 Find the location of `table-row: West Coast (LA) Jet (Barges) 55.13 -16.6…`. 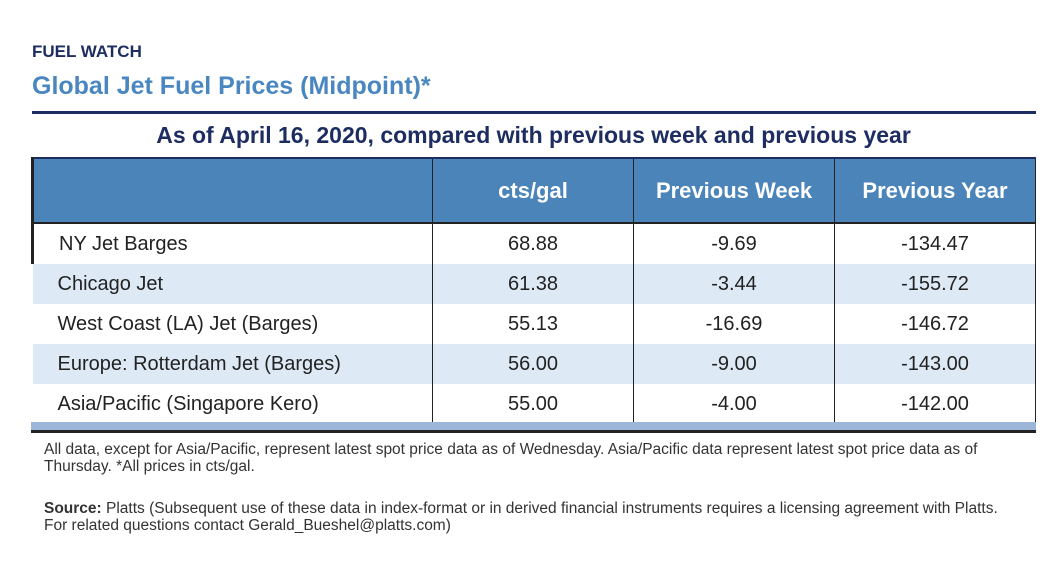

table-row: West Coast (LA) Jet (Barges) 55.13 -16.6… is located at coordinates (534, 324).